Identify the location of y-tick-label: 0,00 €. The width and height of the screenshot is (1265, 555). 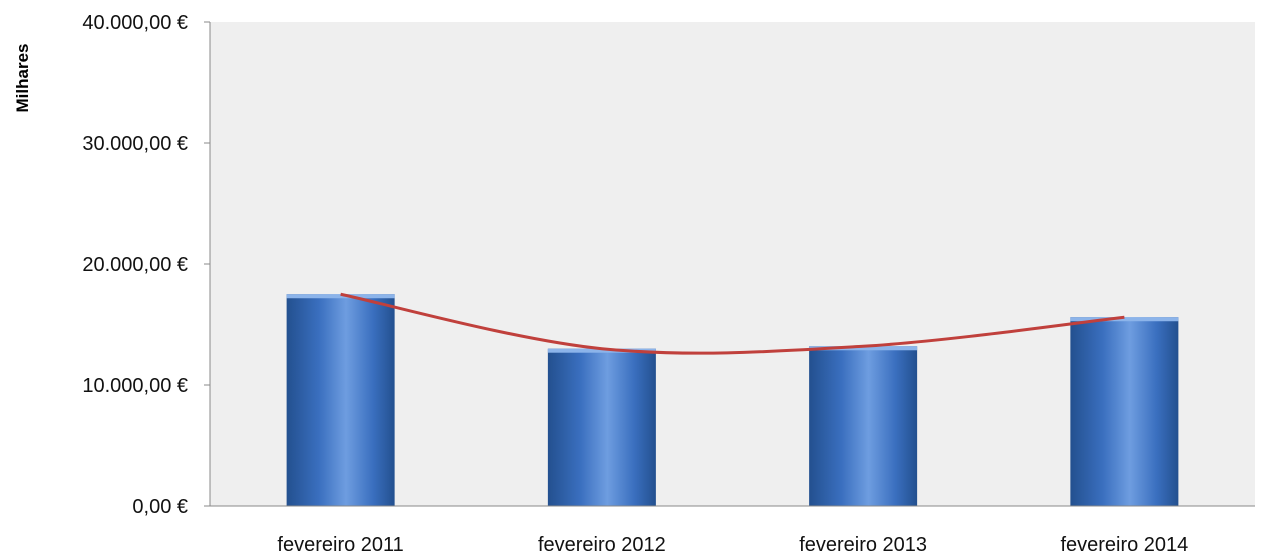
(160, 507).